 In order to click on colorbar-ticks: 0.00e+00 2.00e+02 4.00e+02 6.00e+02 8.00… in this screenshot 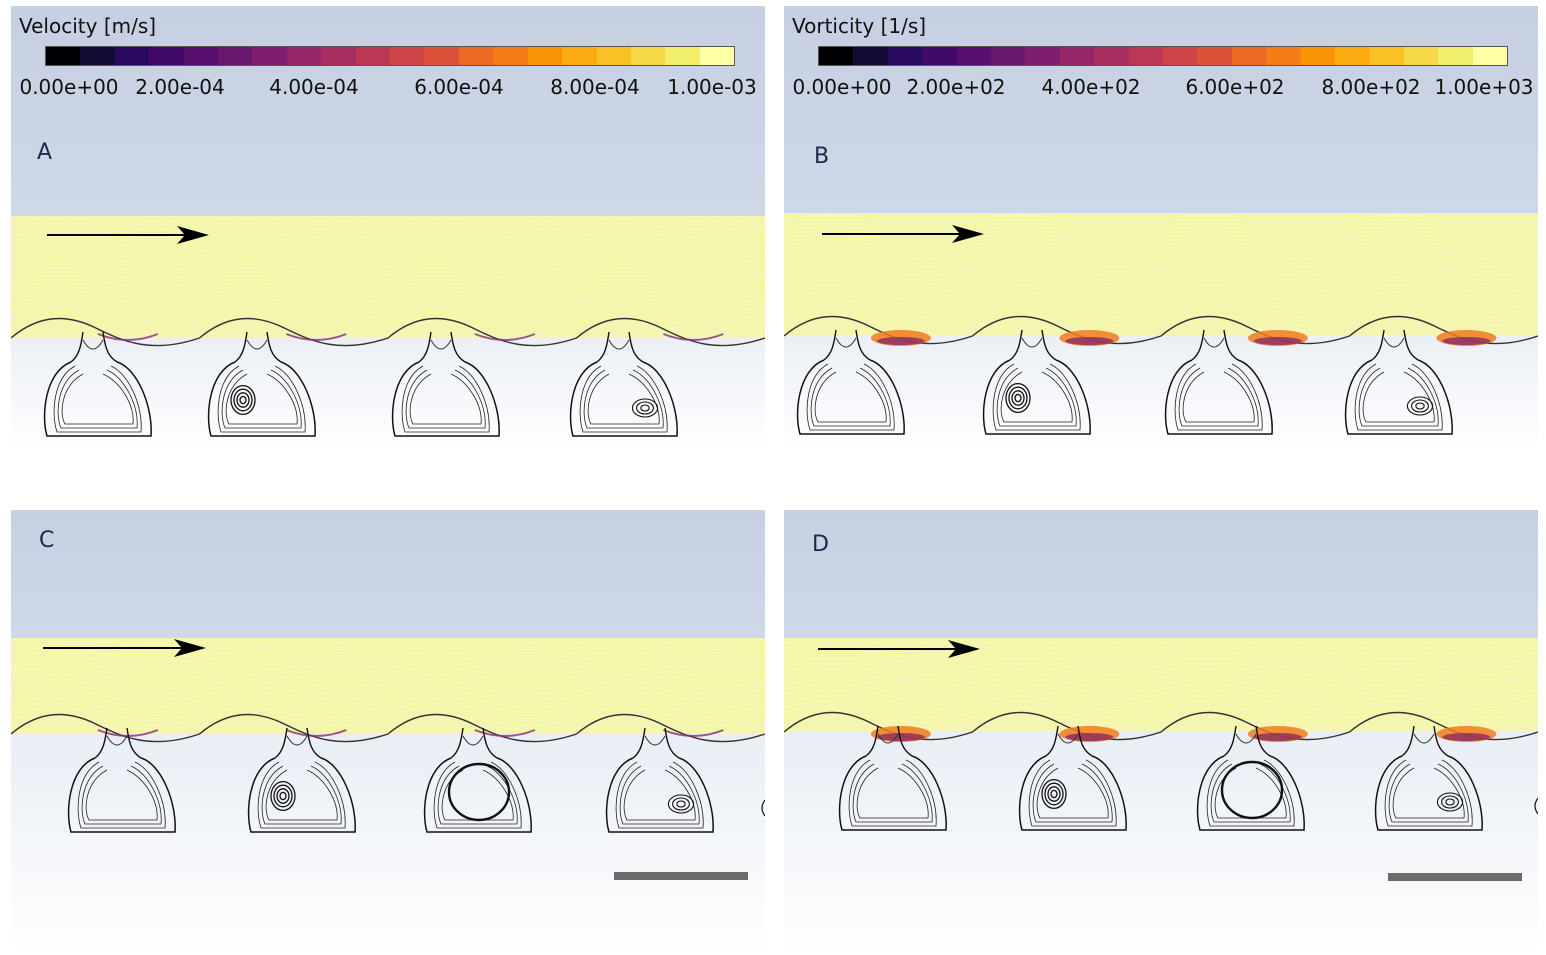, I will do `click(1161, 56)`.